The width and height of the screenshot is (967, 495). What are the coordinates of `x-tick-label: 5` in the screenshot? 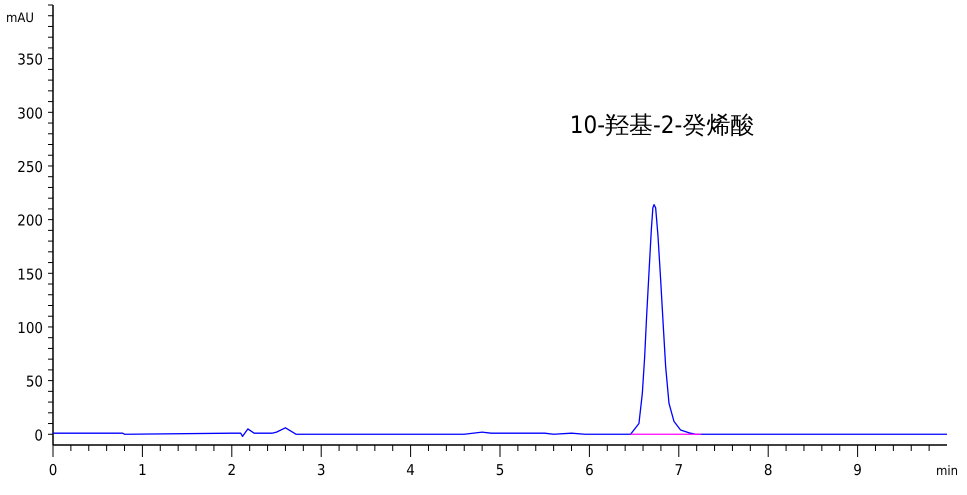 It's located at (500, 470).